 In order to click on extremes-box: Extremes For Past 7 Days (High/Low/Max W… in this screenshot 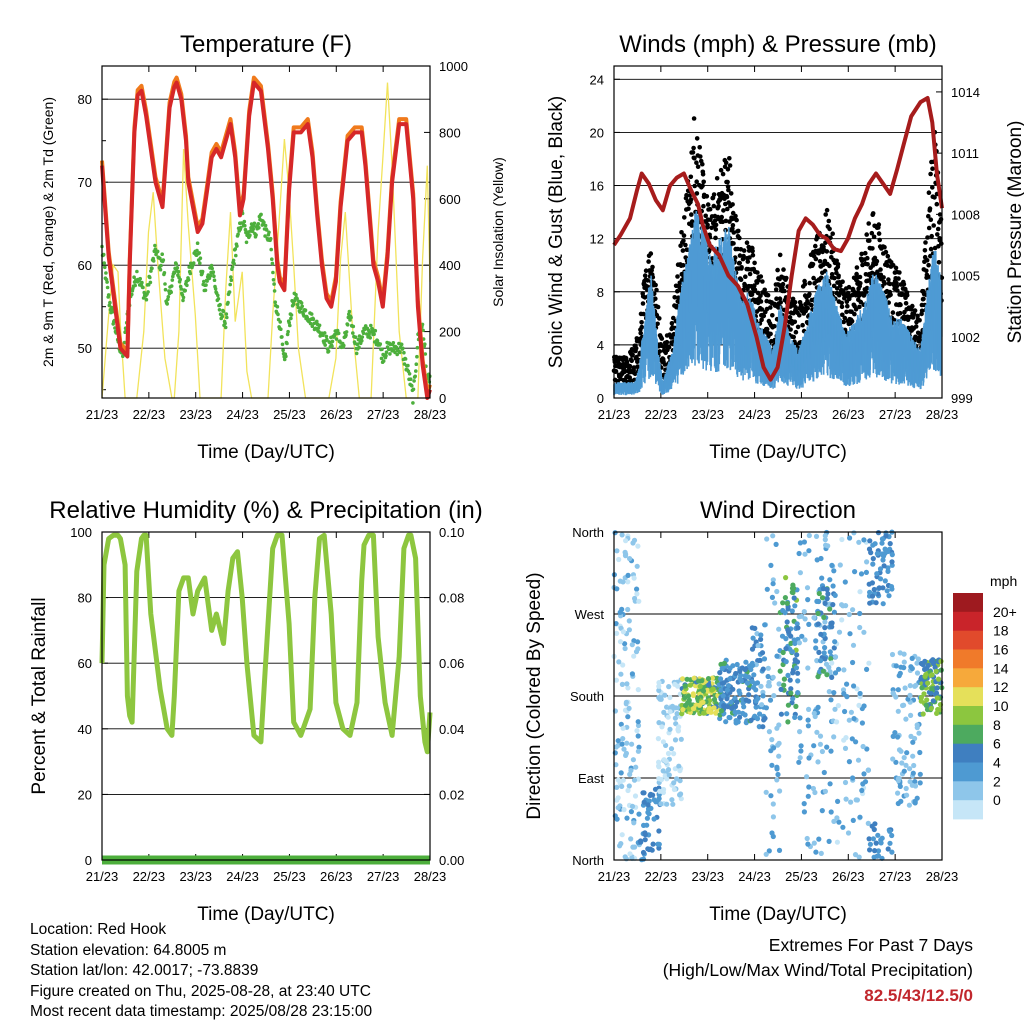, I will do `click(818, 970)`.